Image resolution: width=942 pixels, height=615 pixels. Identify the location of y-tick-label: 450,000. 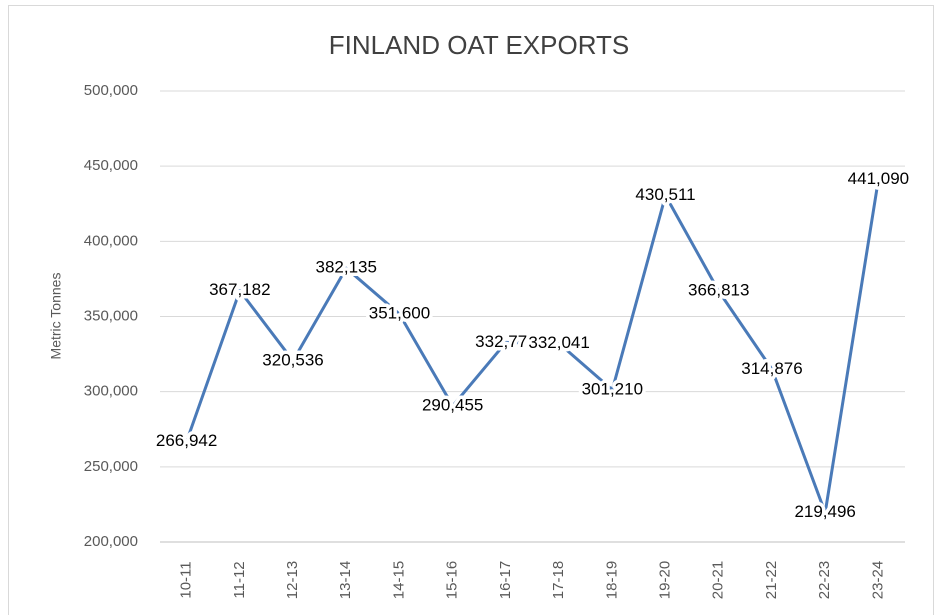
(111, 165).